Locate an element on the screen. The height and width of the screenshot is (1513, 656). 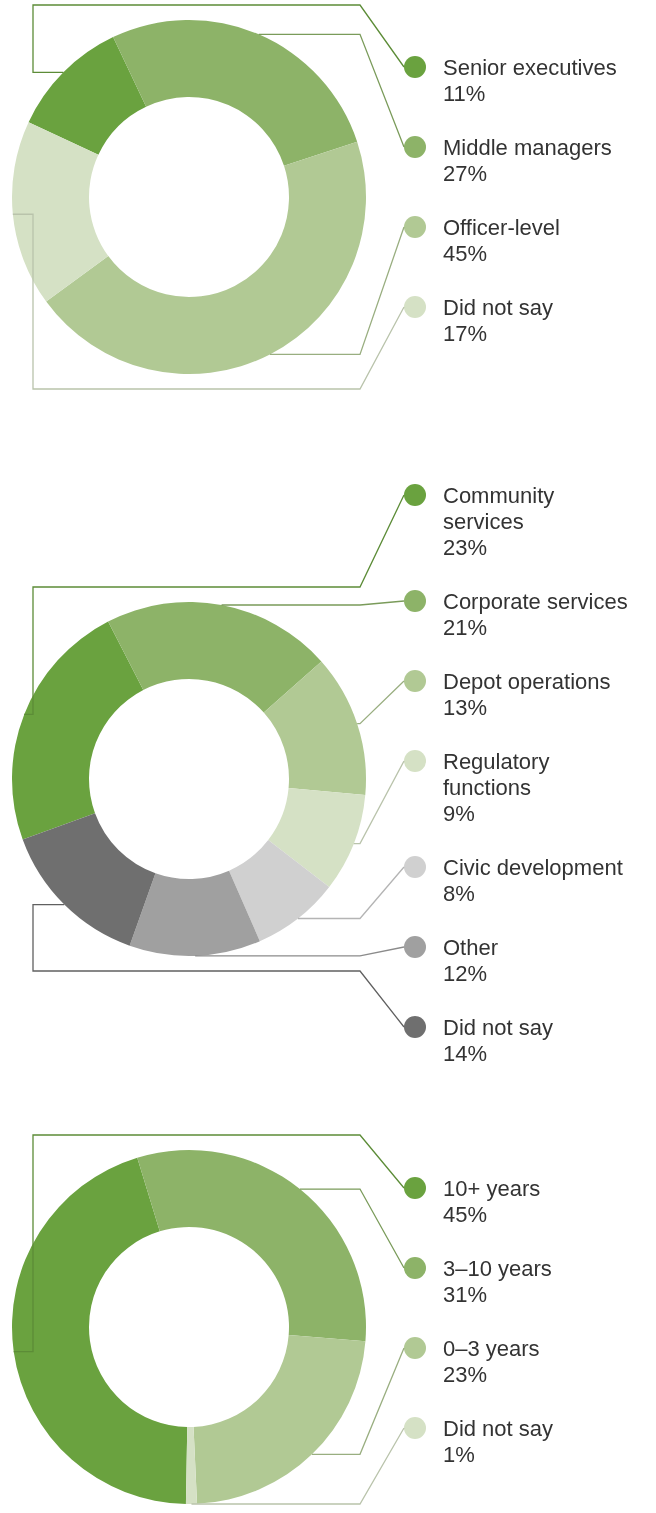
data-label: 8% is located at coordinates (459, 893).